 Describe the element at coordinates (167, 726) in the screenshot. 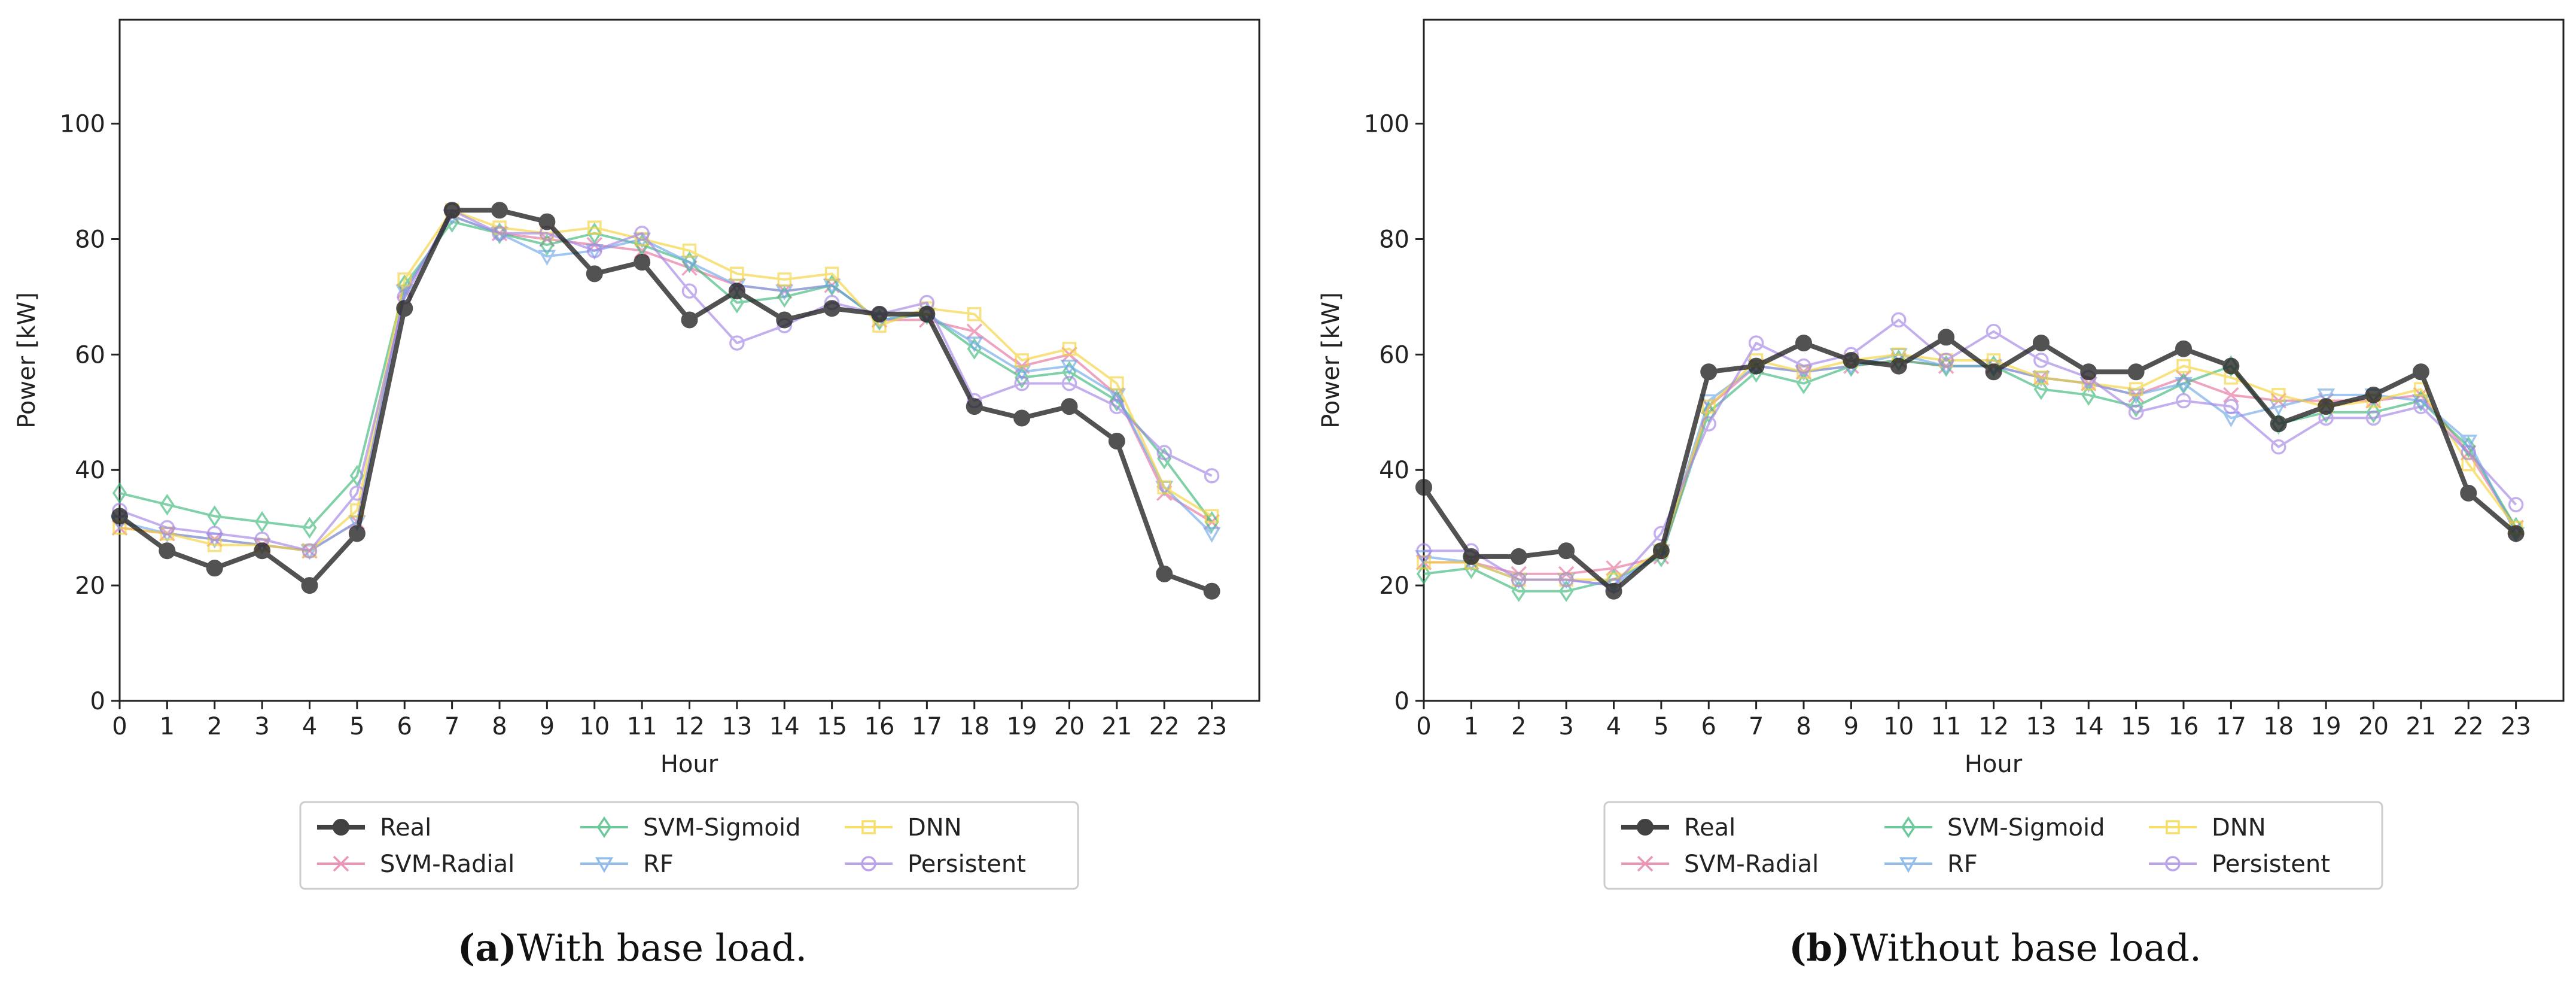

I see `panel-a-xtick-label: 1` at that location.